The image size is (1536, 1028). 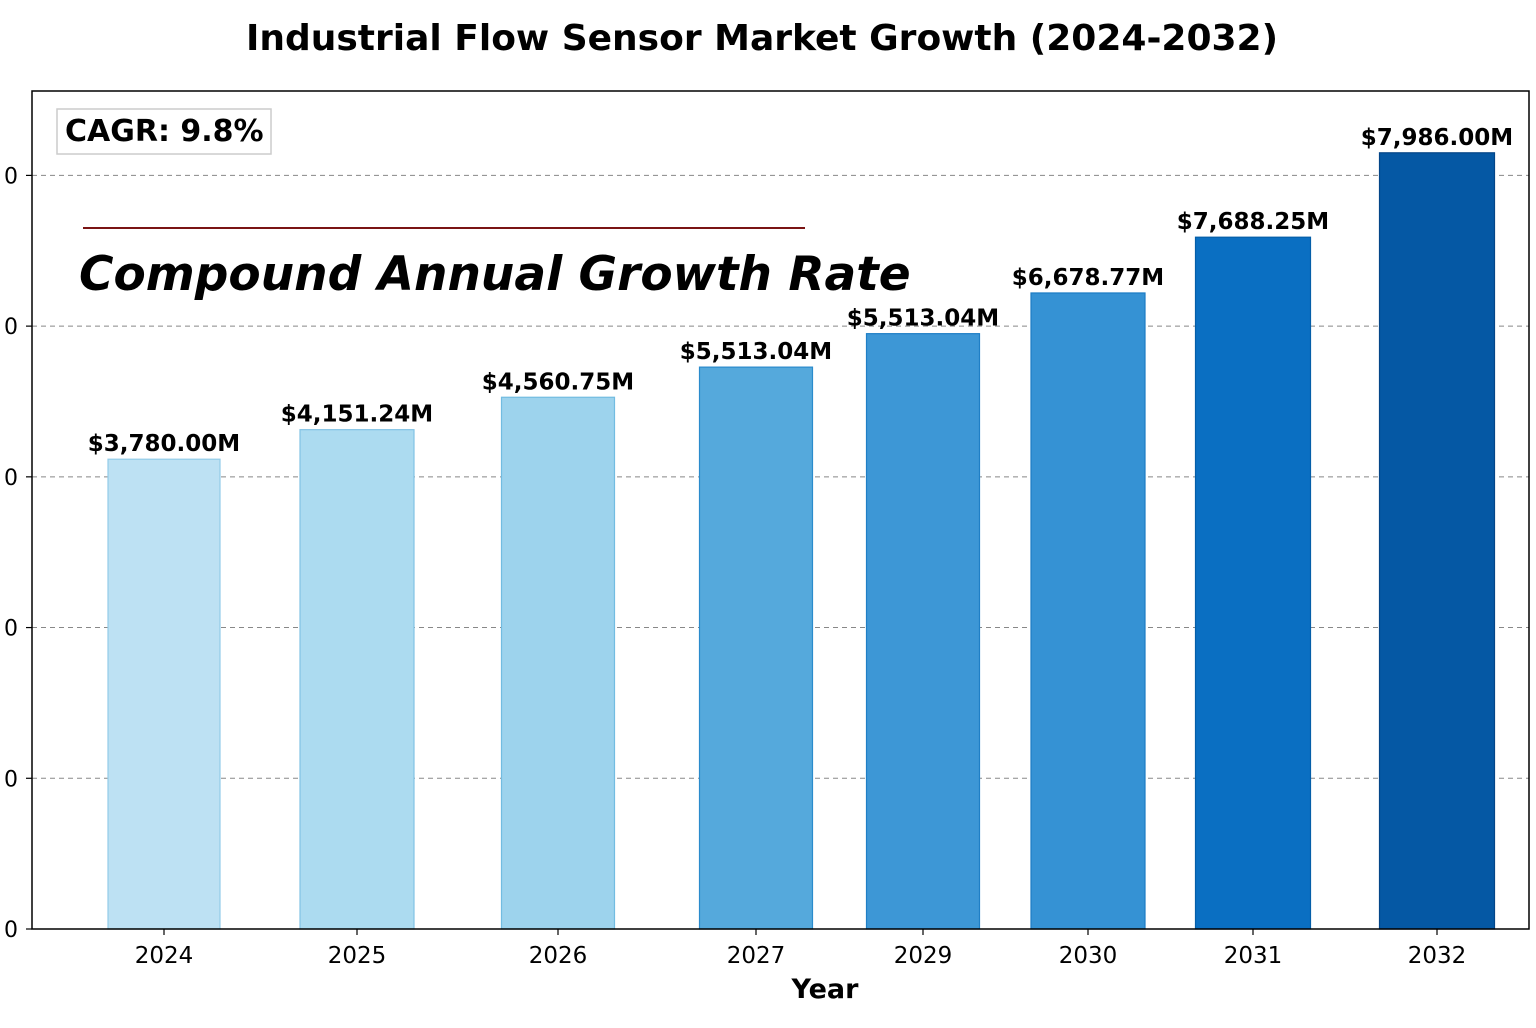 I want to click on cagr-box: CAGR: 9.8%, so click(x=164, y=131).